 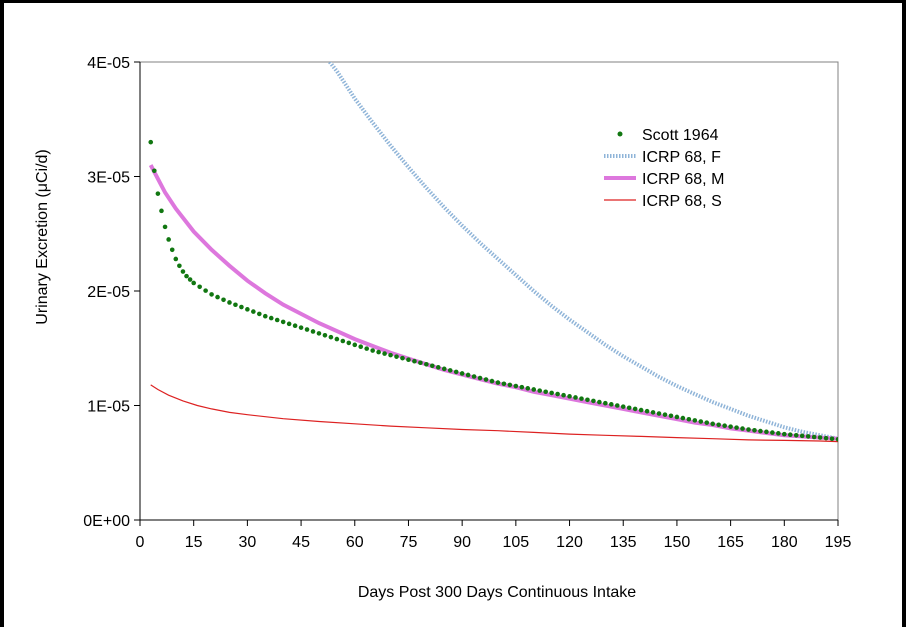 I want to click on x-tick-label: 135, so click(x=623, y=542).